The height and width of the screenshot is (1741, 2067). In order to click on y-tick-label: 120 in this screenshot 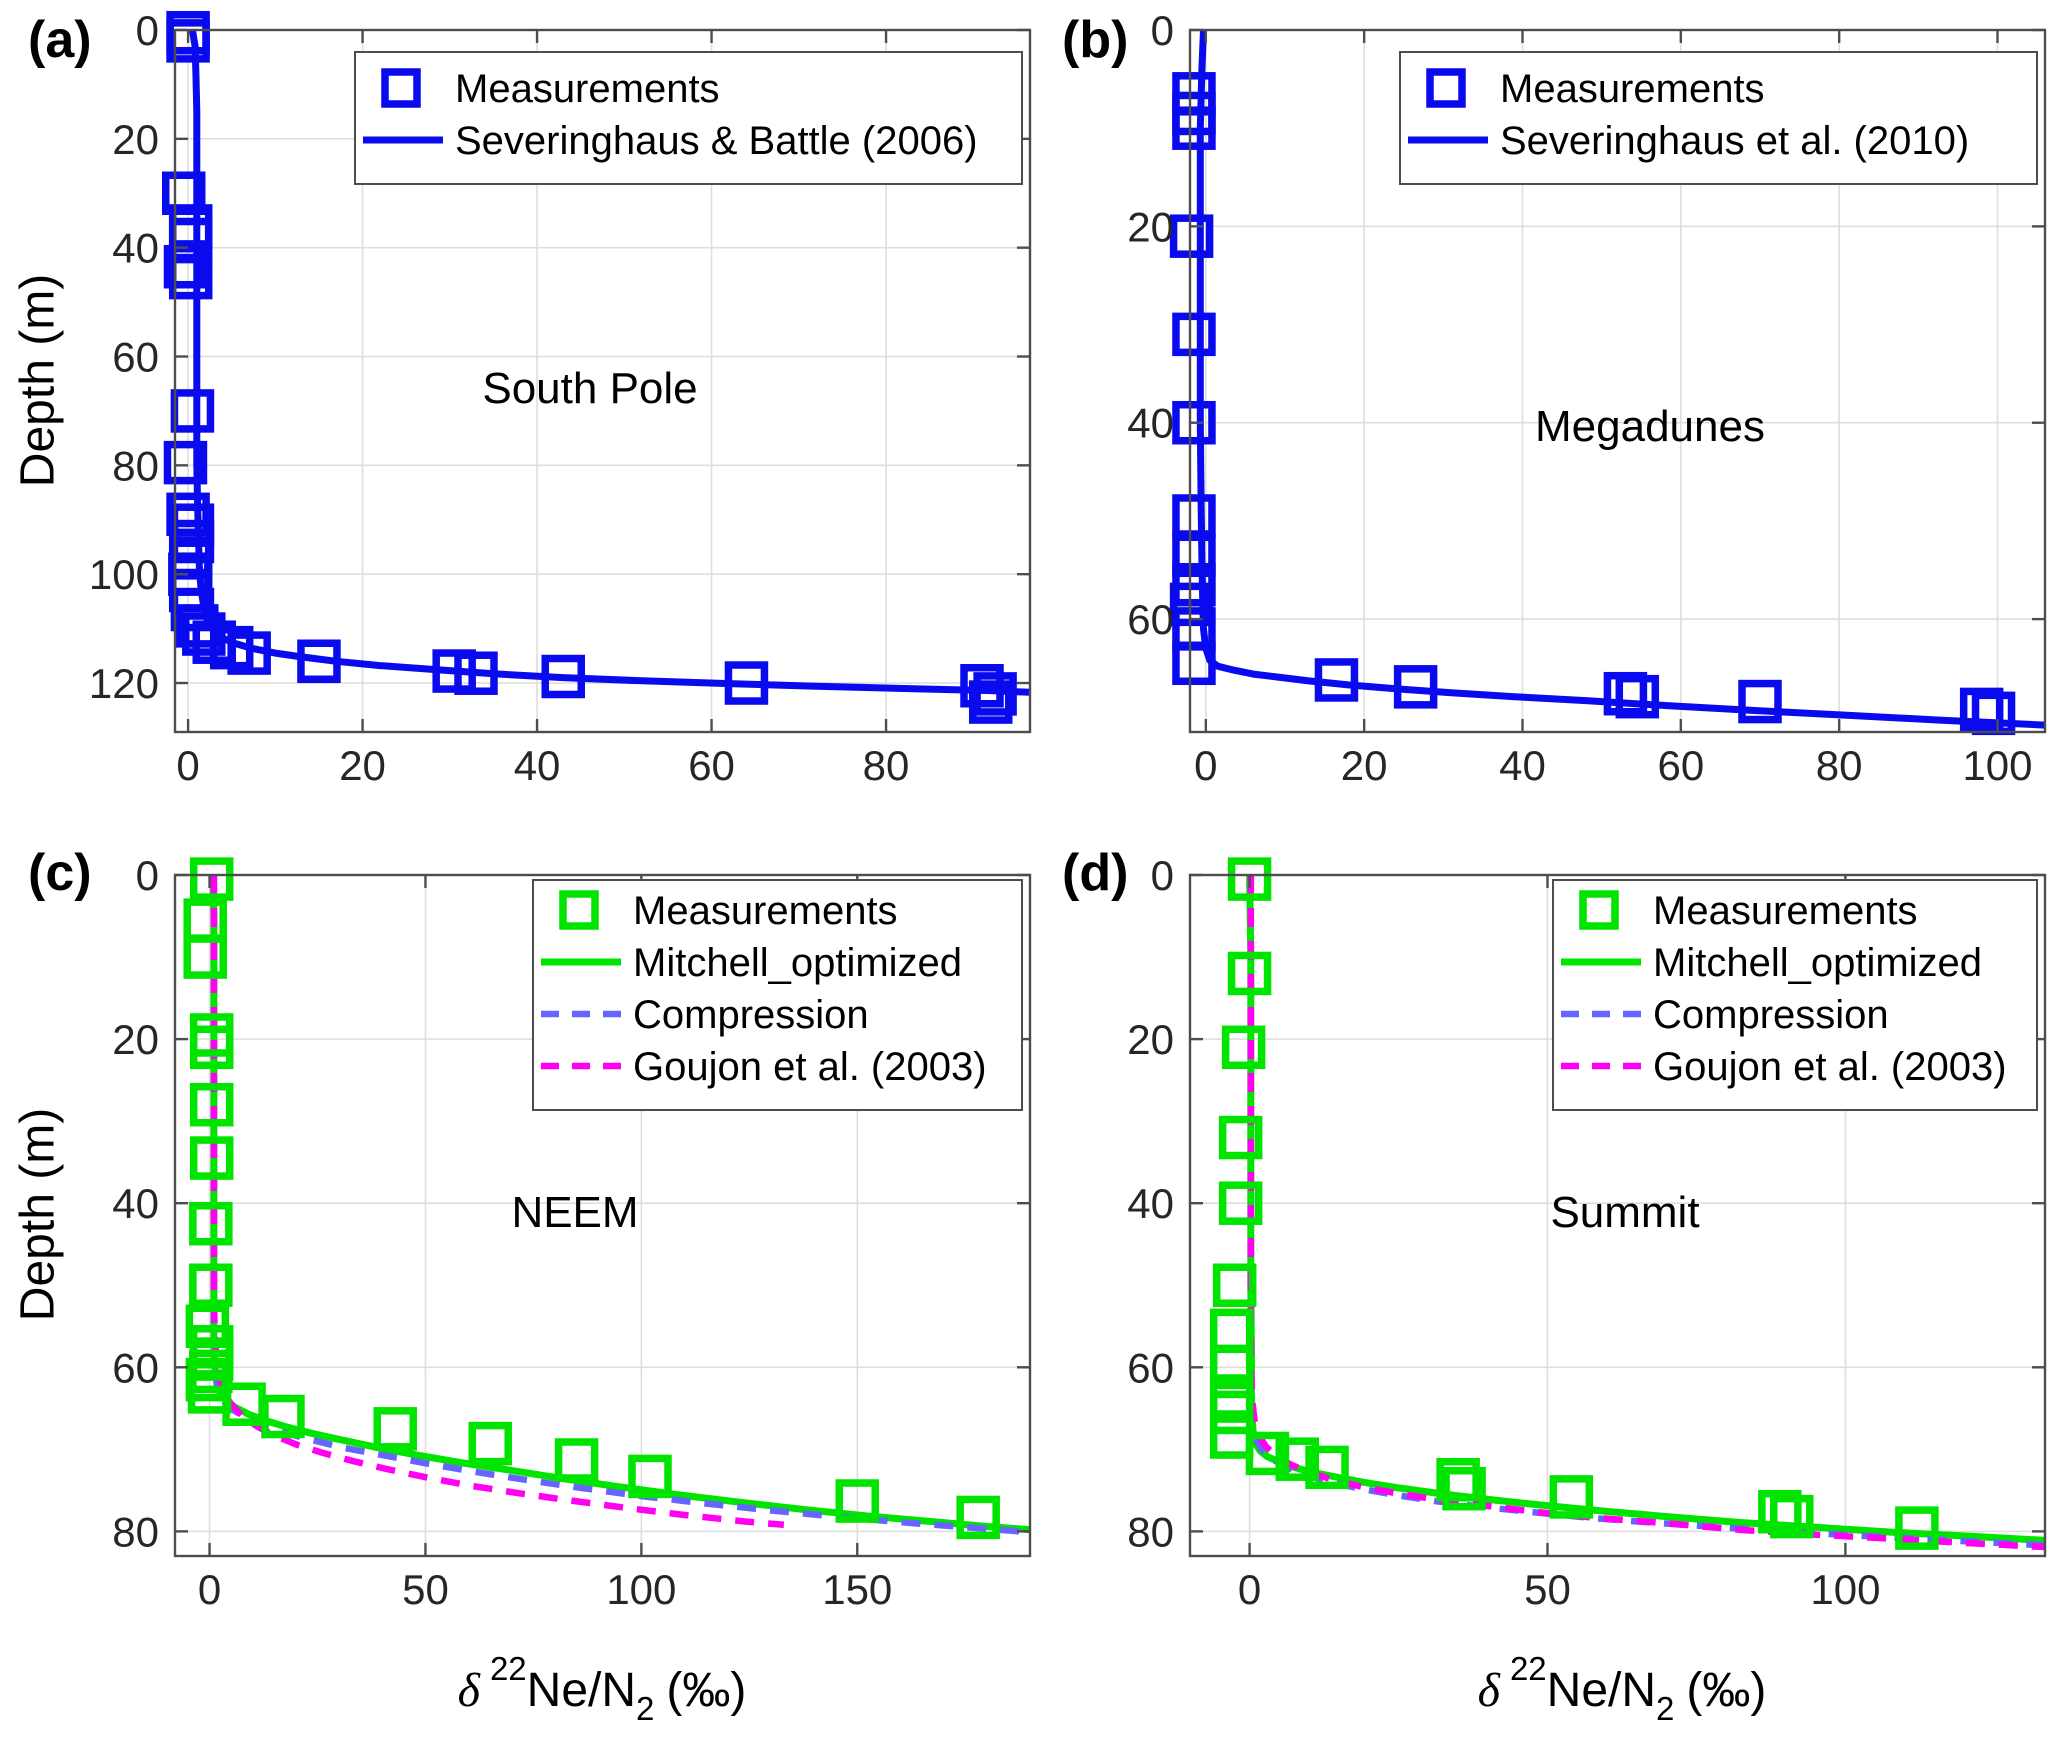, I will do `click(124, 683)`.